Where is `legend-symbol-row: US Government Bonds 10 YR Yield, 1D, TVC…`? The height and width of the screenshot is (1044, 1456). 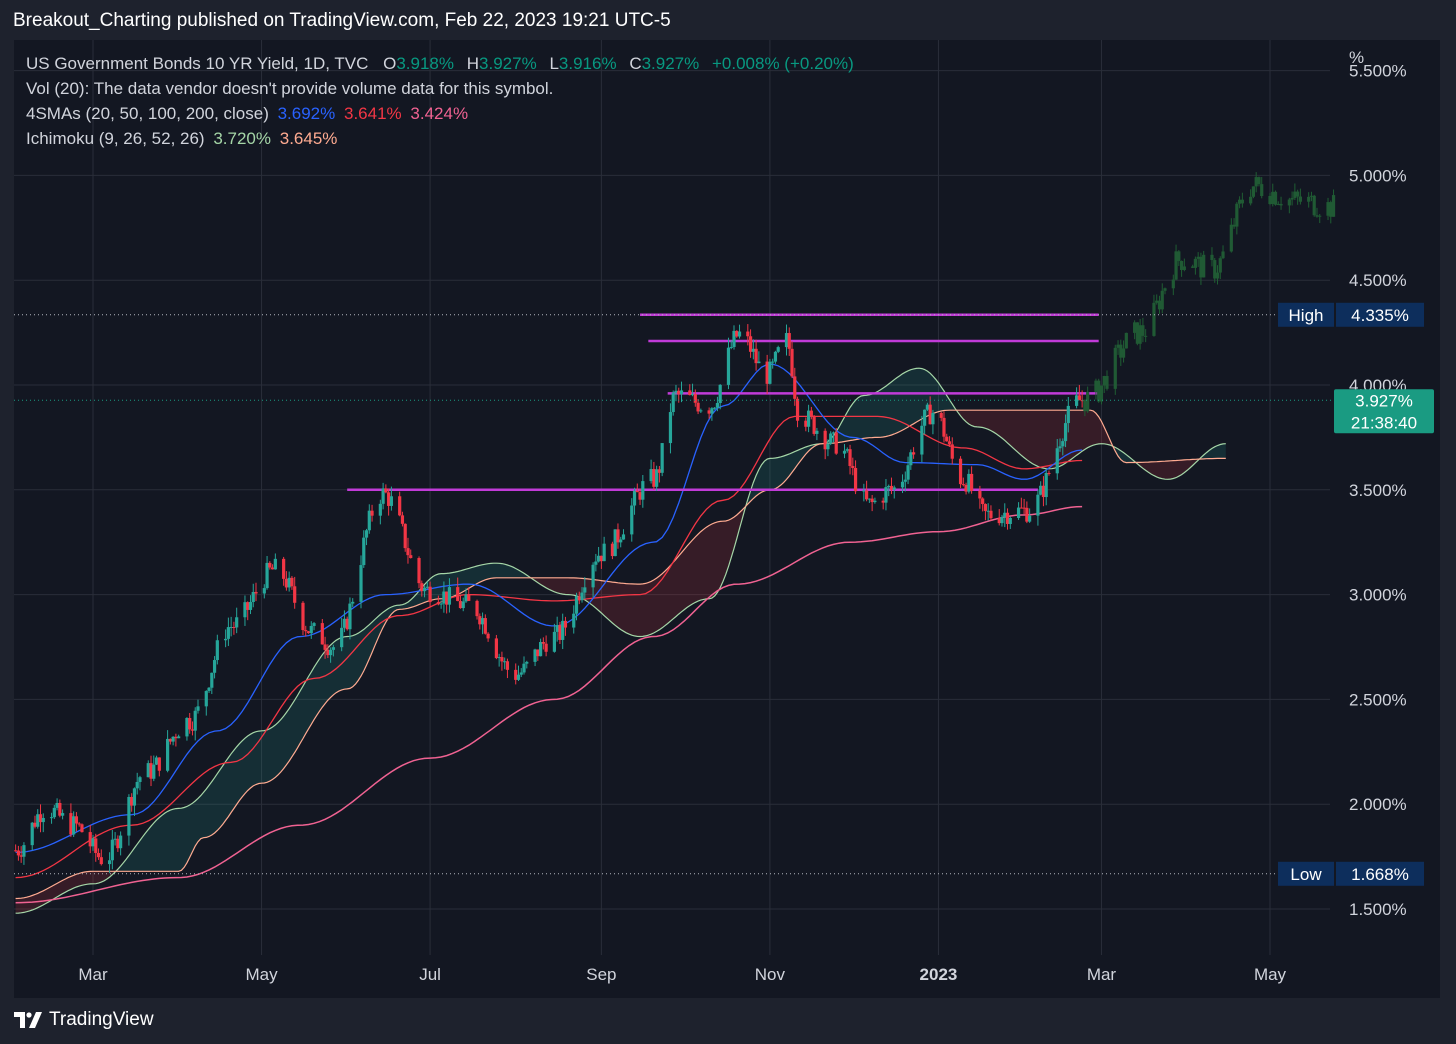
legend-symbol-row: US Government Bonds 10 YR Yield, 1D, TVC… is located at coordinates (440, 63).